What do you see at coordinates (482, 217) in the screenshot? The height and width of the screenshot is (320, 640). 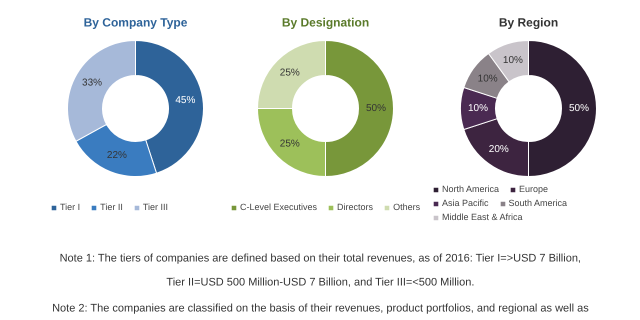 I see `legend-label: Middle East & Africa` at bounding box center [482, 217].